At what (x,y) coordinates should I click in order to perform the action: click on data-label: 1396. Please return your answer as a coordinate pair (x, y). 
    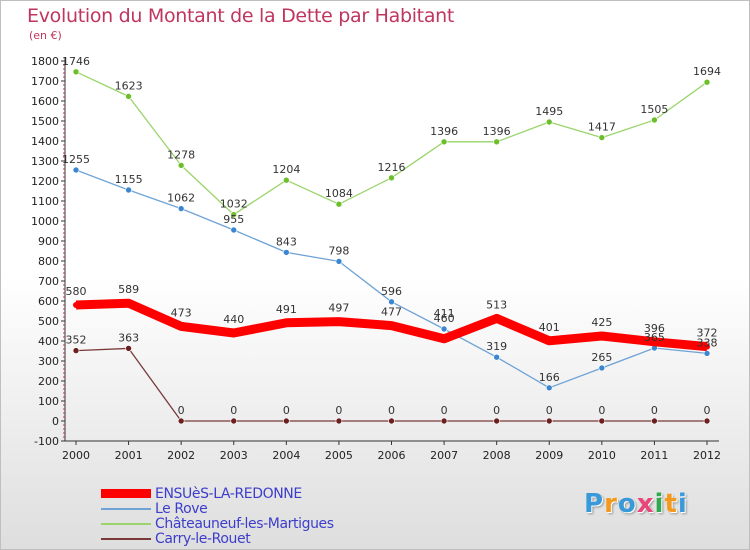
    Looking at the image, I should click on (444, 131).